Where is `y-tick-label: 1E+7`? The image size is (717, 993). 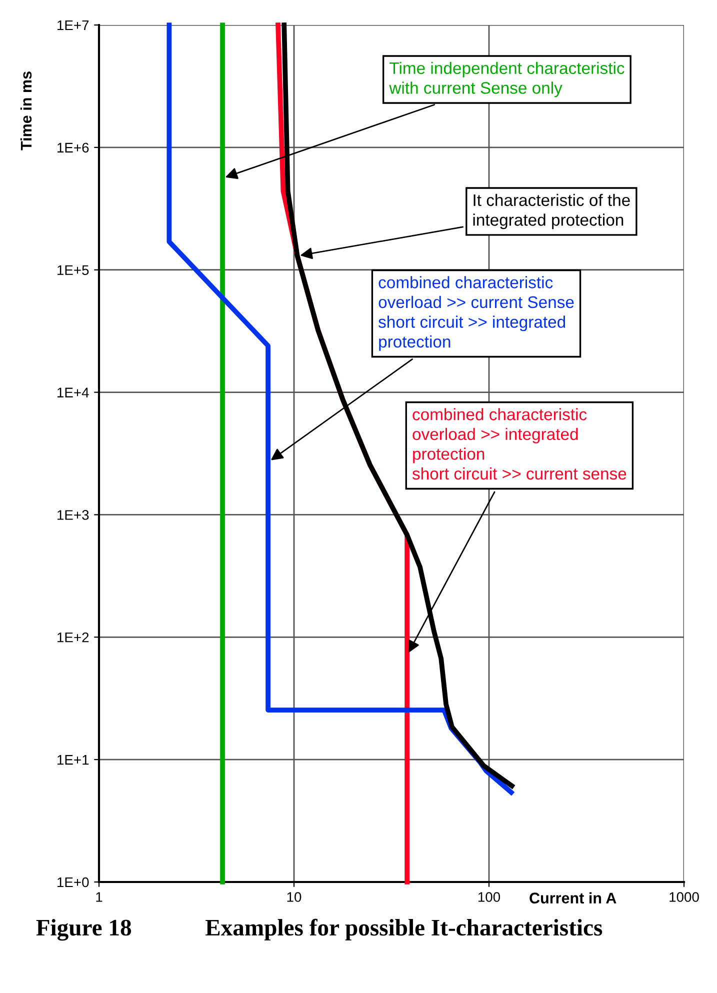
y-tick-label: 1E+7 is located at coordinates (73, 25).